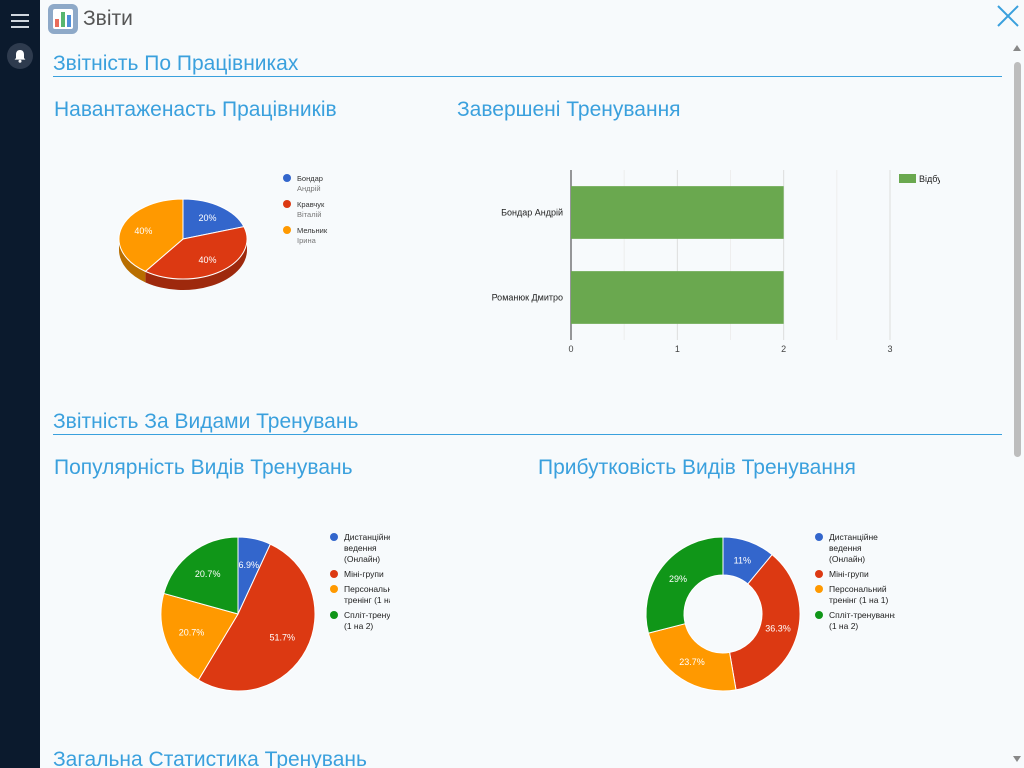 This screenshot has width=1024, height=768. What do you see at coordinates (929, 179) in the screenshot?
I see `legend-label: Відбувся` at bounding box center [929, 179].